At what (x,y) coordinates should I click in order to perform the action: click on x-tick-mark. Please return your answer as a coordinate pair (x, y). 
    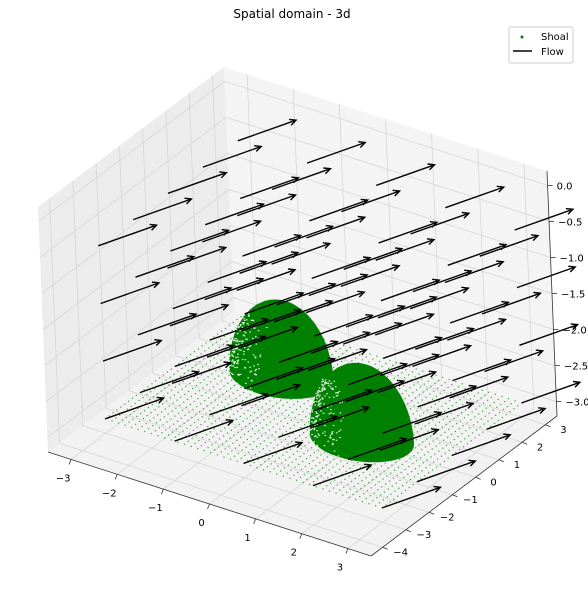
    Looking at the image, I should click on (255, 521).